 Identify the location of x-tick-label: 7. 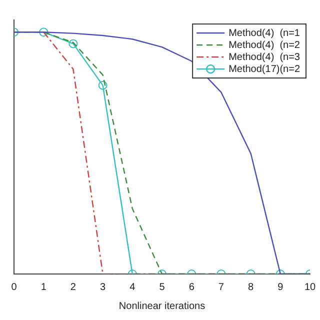
(221, 287).